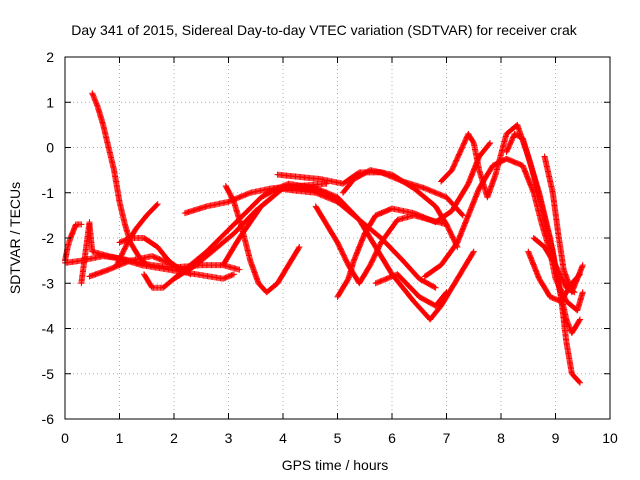  I want to click on x-tick-label: 2, so click(174, 438).